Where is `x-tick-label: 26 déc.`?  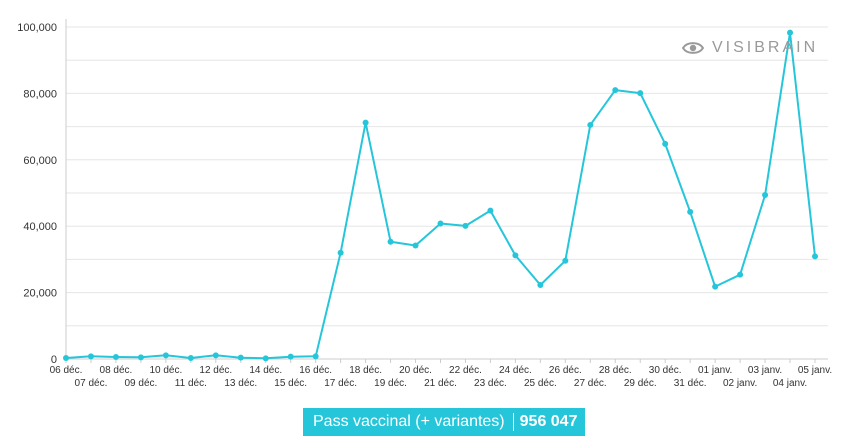
x-tick-label: 26 déc. is located at coordinates (565, 370).